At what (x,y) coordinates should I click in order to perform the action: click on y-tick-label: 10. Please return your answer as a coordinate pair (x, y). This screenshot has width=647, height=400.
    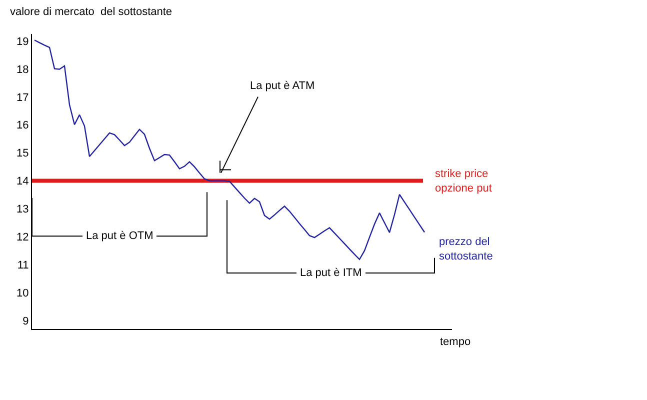
    Looking at the image, I should click on (22, 294).